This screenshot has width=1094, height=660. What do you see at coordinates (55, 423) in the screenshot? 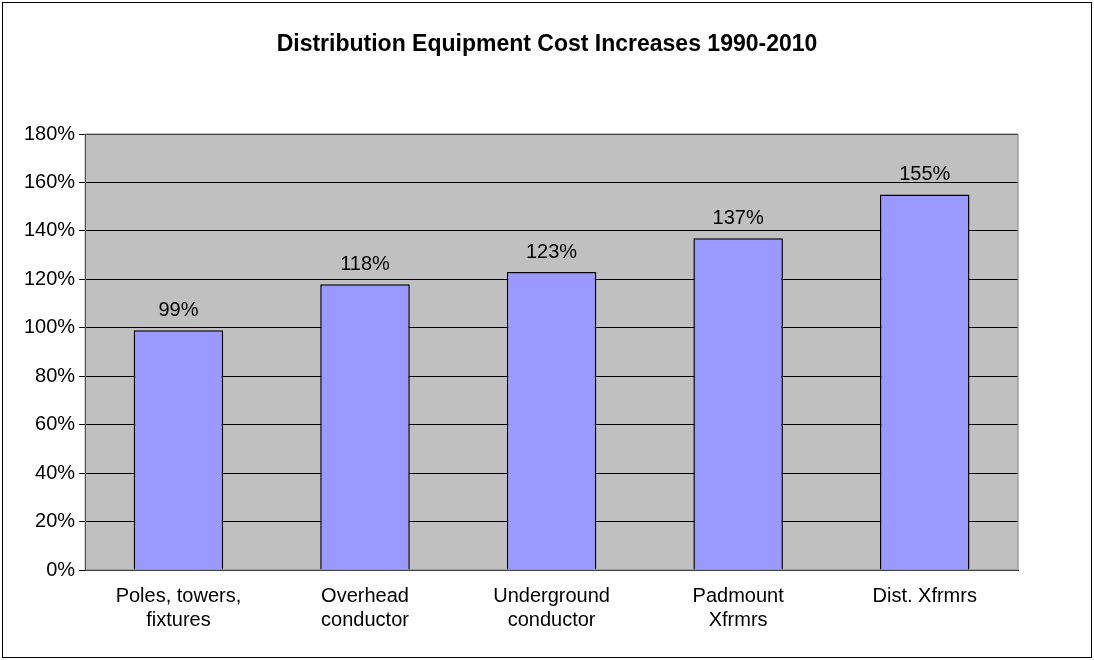
I see `y-tick-label: 60%` at bounding box center [55, 423].